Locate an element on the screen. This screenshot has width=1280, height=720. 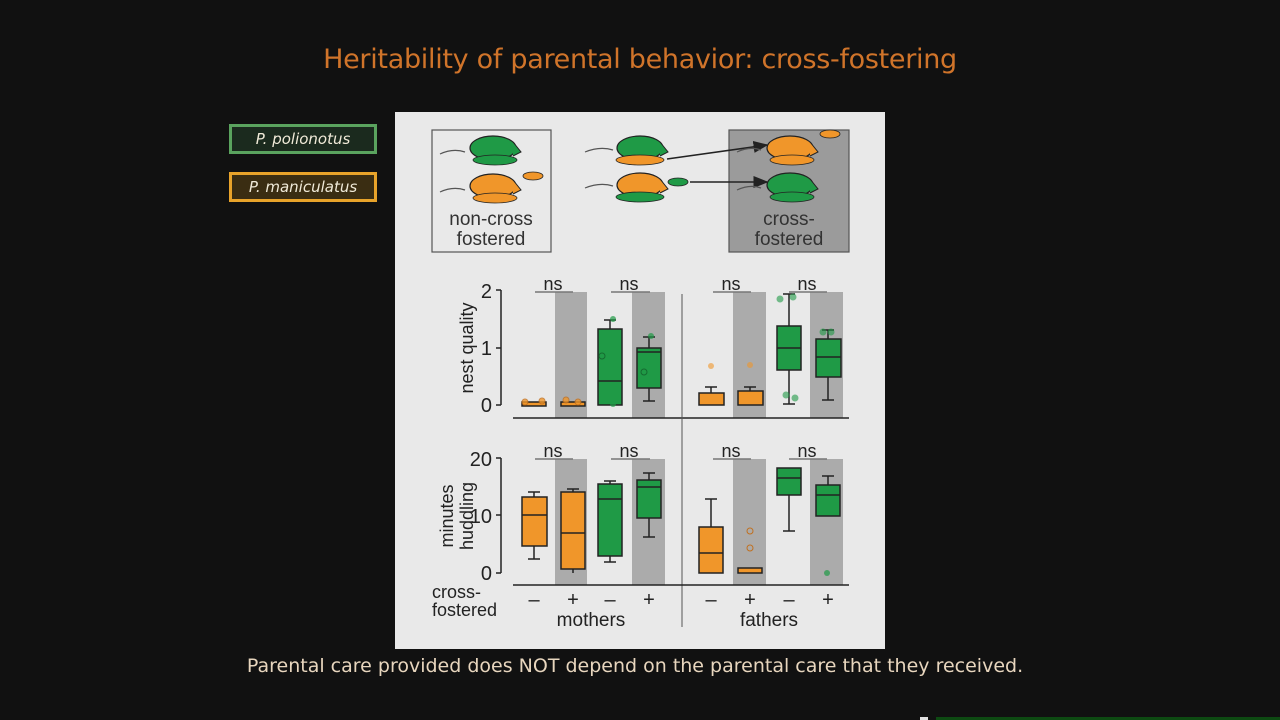
y-axis-label: minutes is located at coordinates (447, 515).